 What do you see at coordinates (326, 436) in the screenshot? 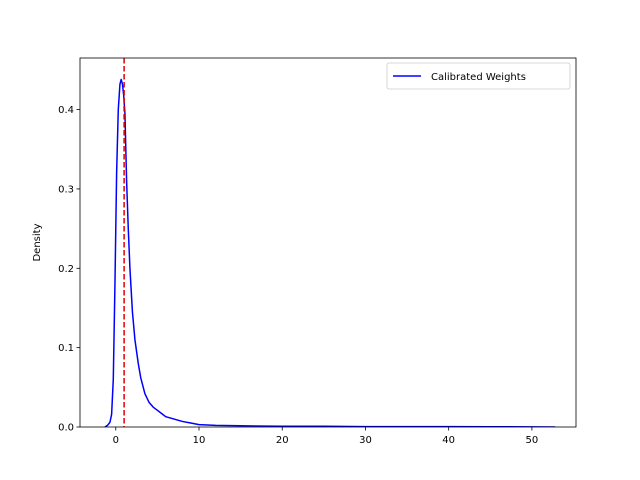
I see `x-axis: 0 10 20 30 40 50` at bounding box center [326, 436].